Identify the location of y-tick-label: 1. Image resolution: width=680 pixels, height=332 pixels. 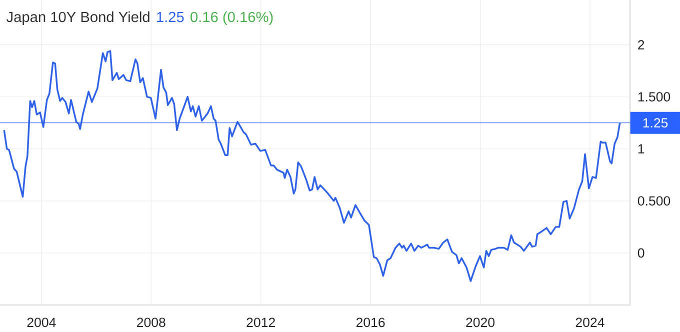
(641, 149).